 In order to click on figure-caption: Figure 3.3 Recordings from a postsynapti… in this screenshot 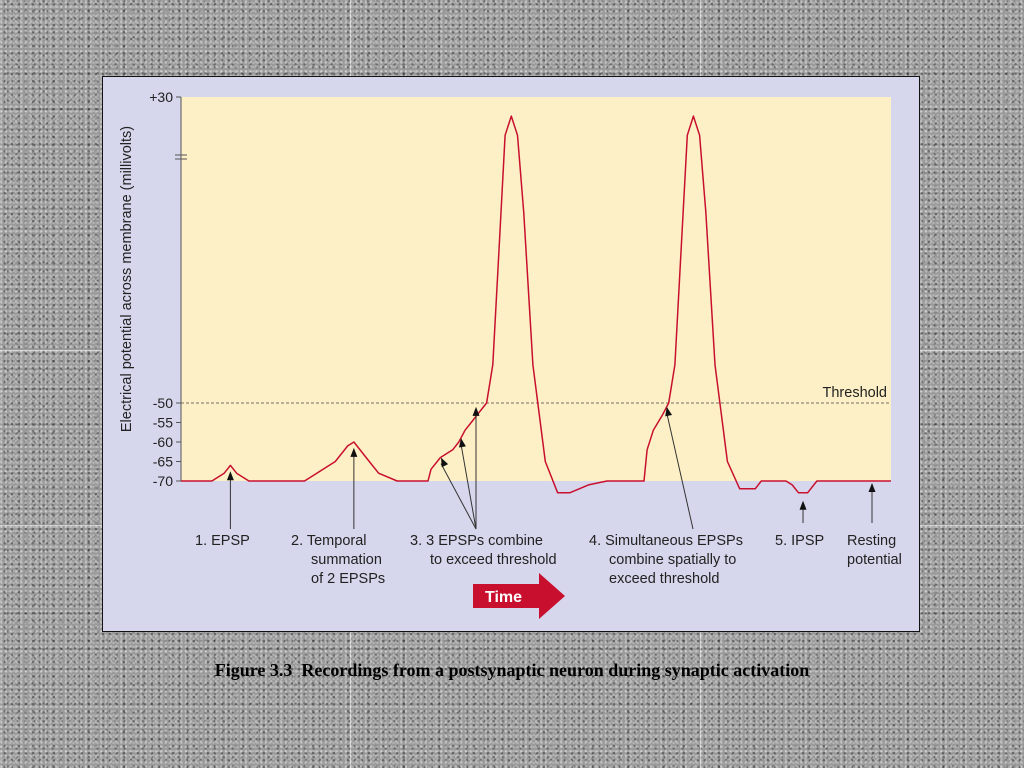, I will do `click(512, 670)`.